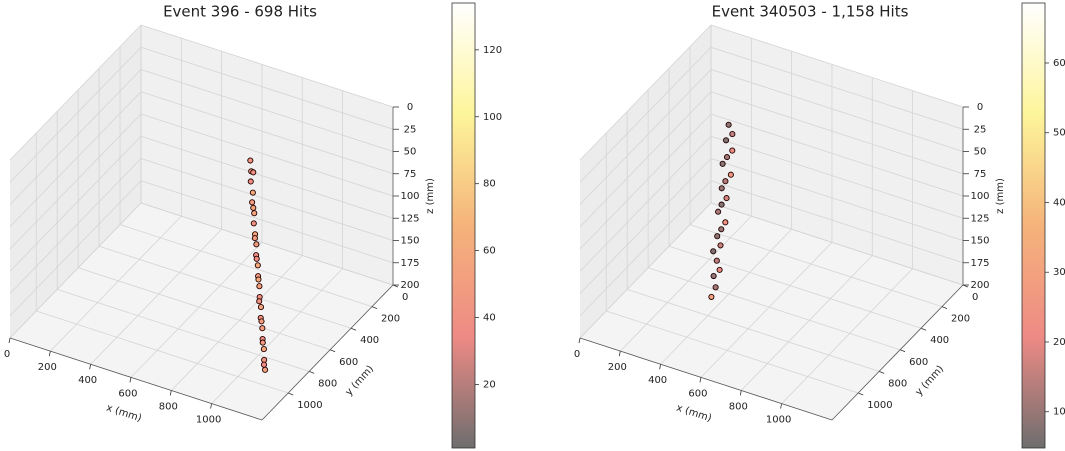 This screenshot has width=1065, height=451. Describe the element at coordinates (979, 218) in the screenshot. I see `z-tick-label: 125` at that location.